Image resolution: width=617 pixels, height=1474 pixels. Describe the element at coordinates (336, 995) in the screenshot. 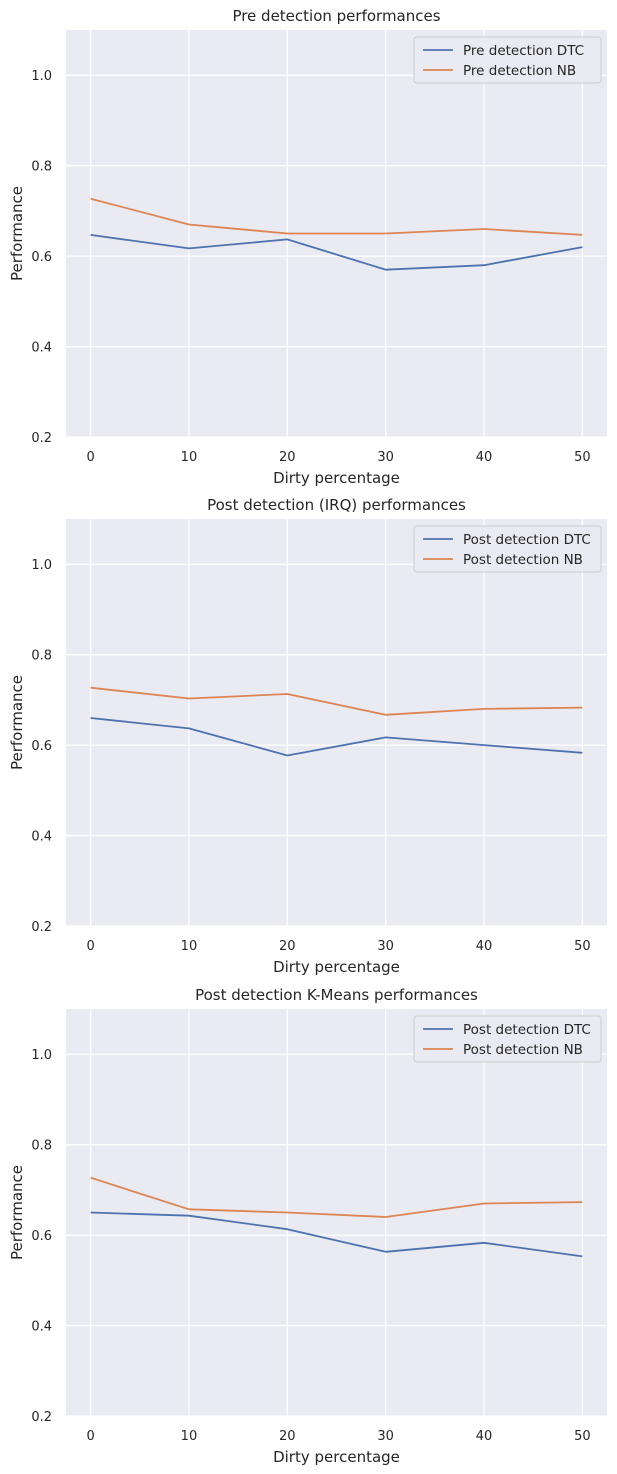

I see `chart-title: Post detection K-Means performances` at that location.